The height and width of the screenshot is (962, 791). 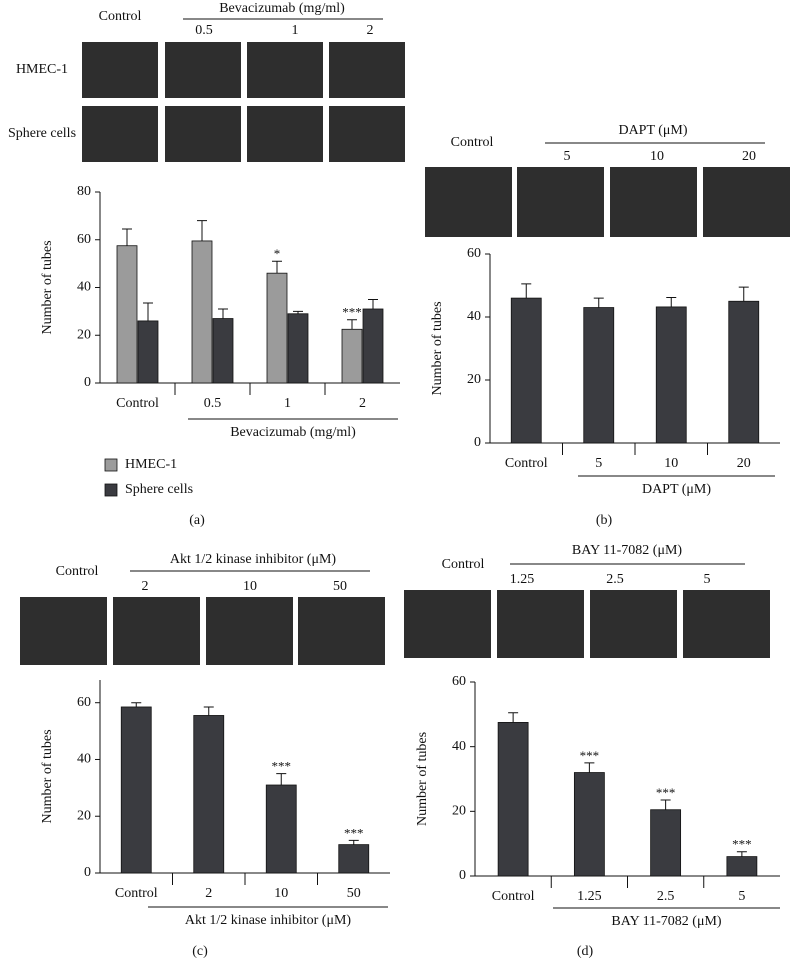 I want to click on image-dose-label: 10, so click(x=657, y=156).